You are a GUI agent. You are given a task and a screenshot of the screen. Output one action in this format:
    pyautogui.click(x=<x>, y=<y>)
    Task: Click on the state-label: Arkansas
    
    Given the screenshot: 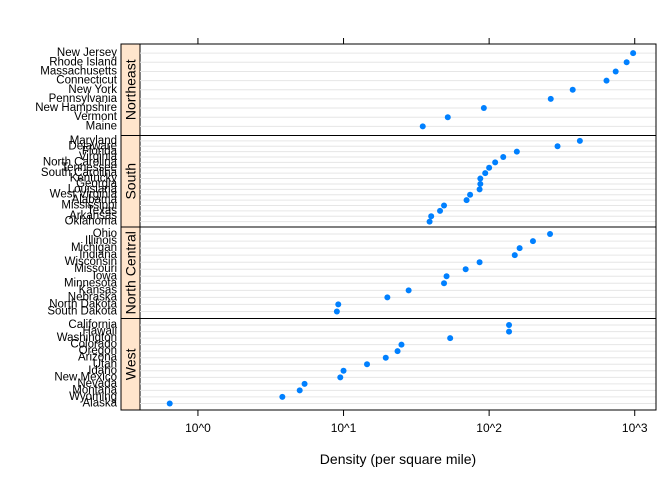 What is the action you would take?
    pyautogui.click(x=93, y=216)
    